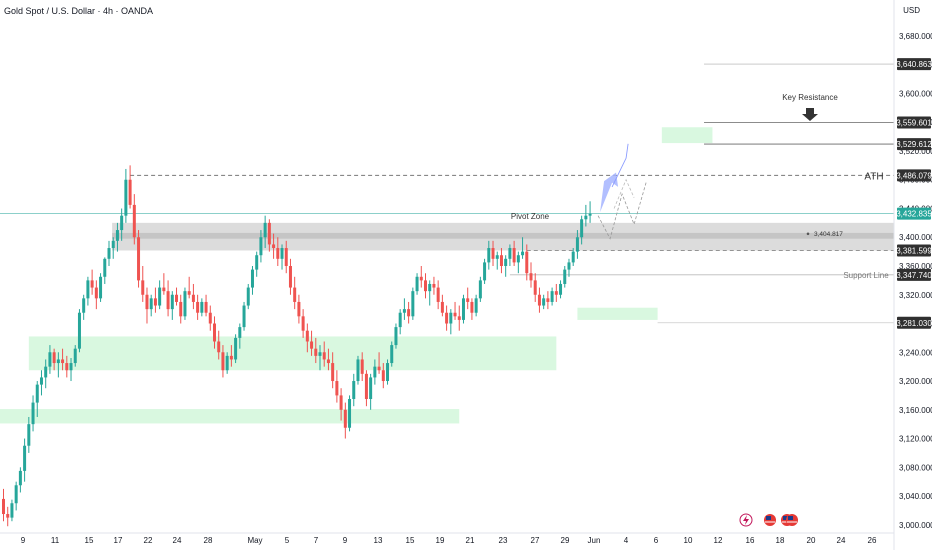 The height and width of the screenshot is (555, 932). What do you see at coordinates (915, 36) in the screenshot?
I see `price-tick-label: 3,680.000` at bounding box center [915, 36].